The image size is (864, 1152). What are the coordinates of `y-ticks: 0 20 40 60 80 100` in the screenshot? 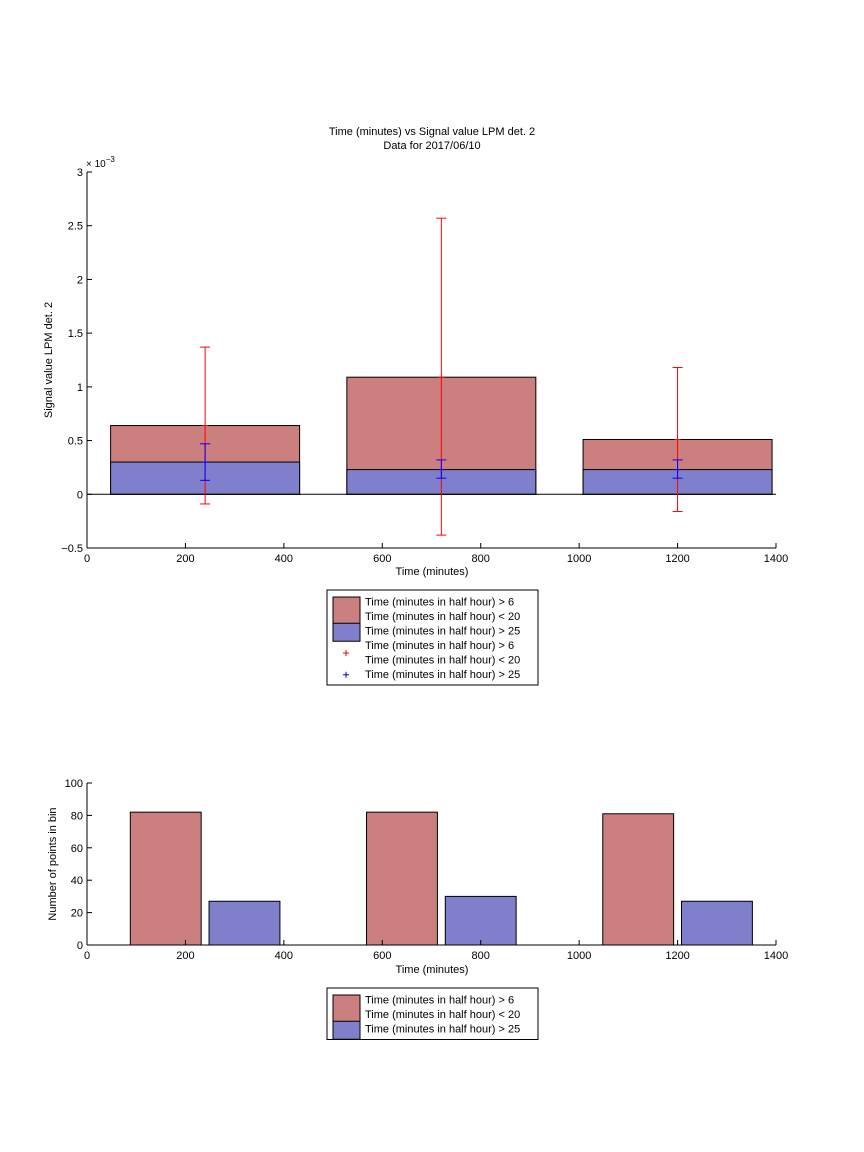 It's located at (78, 865).